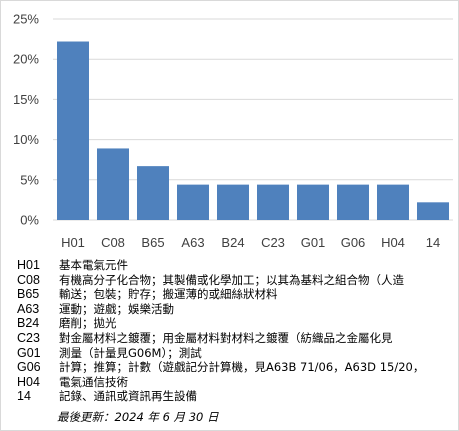 The height and width of the screenshot is (431, 459). What do you see at coordinates (236, 353) in the screenshot?
I see `legend-row: G01 測量（計量見G06M）；測試` at bounding box center [236, 353].